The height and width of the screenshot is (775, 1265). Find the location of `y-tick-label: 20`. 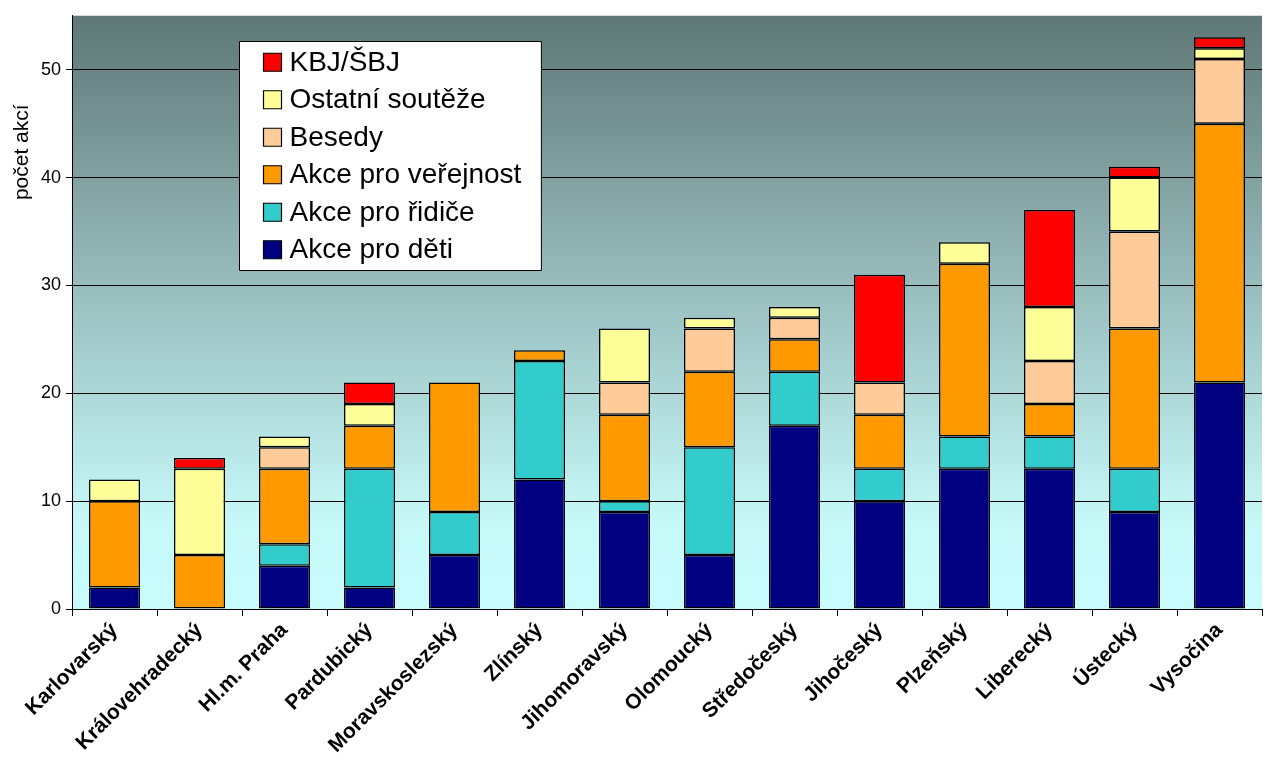

y-tick-label: 20 is located at coordinates (51, 392).